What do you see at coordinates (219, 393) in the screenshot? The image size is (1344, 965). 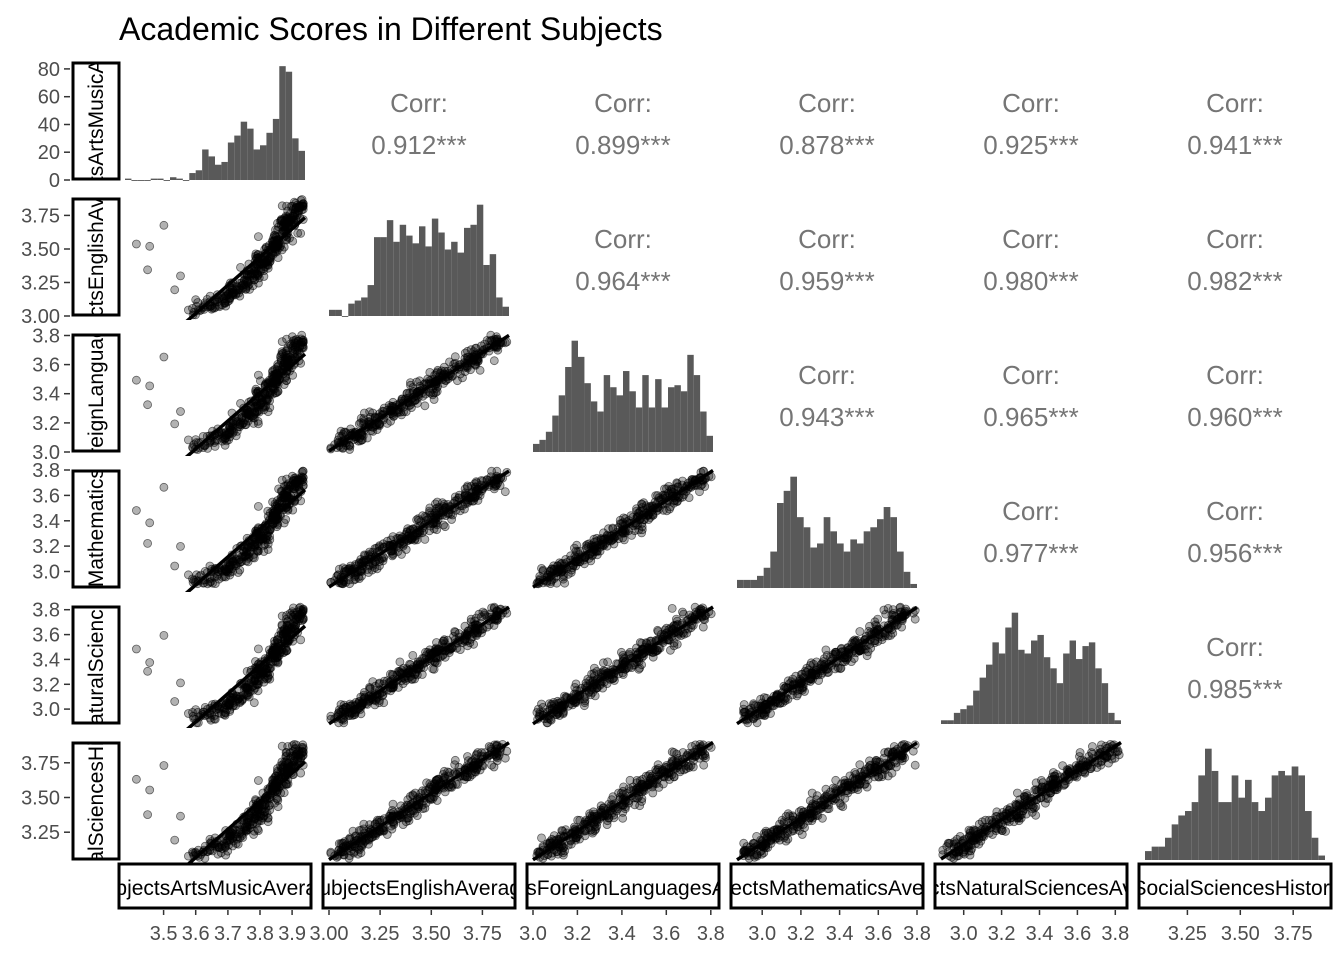 I see `panel-r3-c1` at bounding box center [219, 393].